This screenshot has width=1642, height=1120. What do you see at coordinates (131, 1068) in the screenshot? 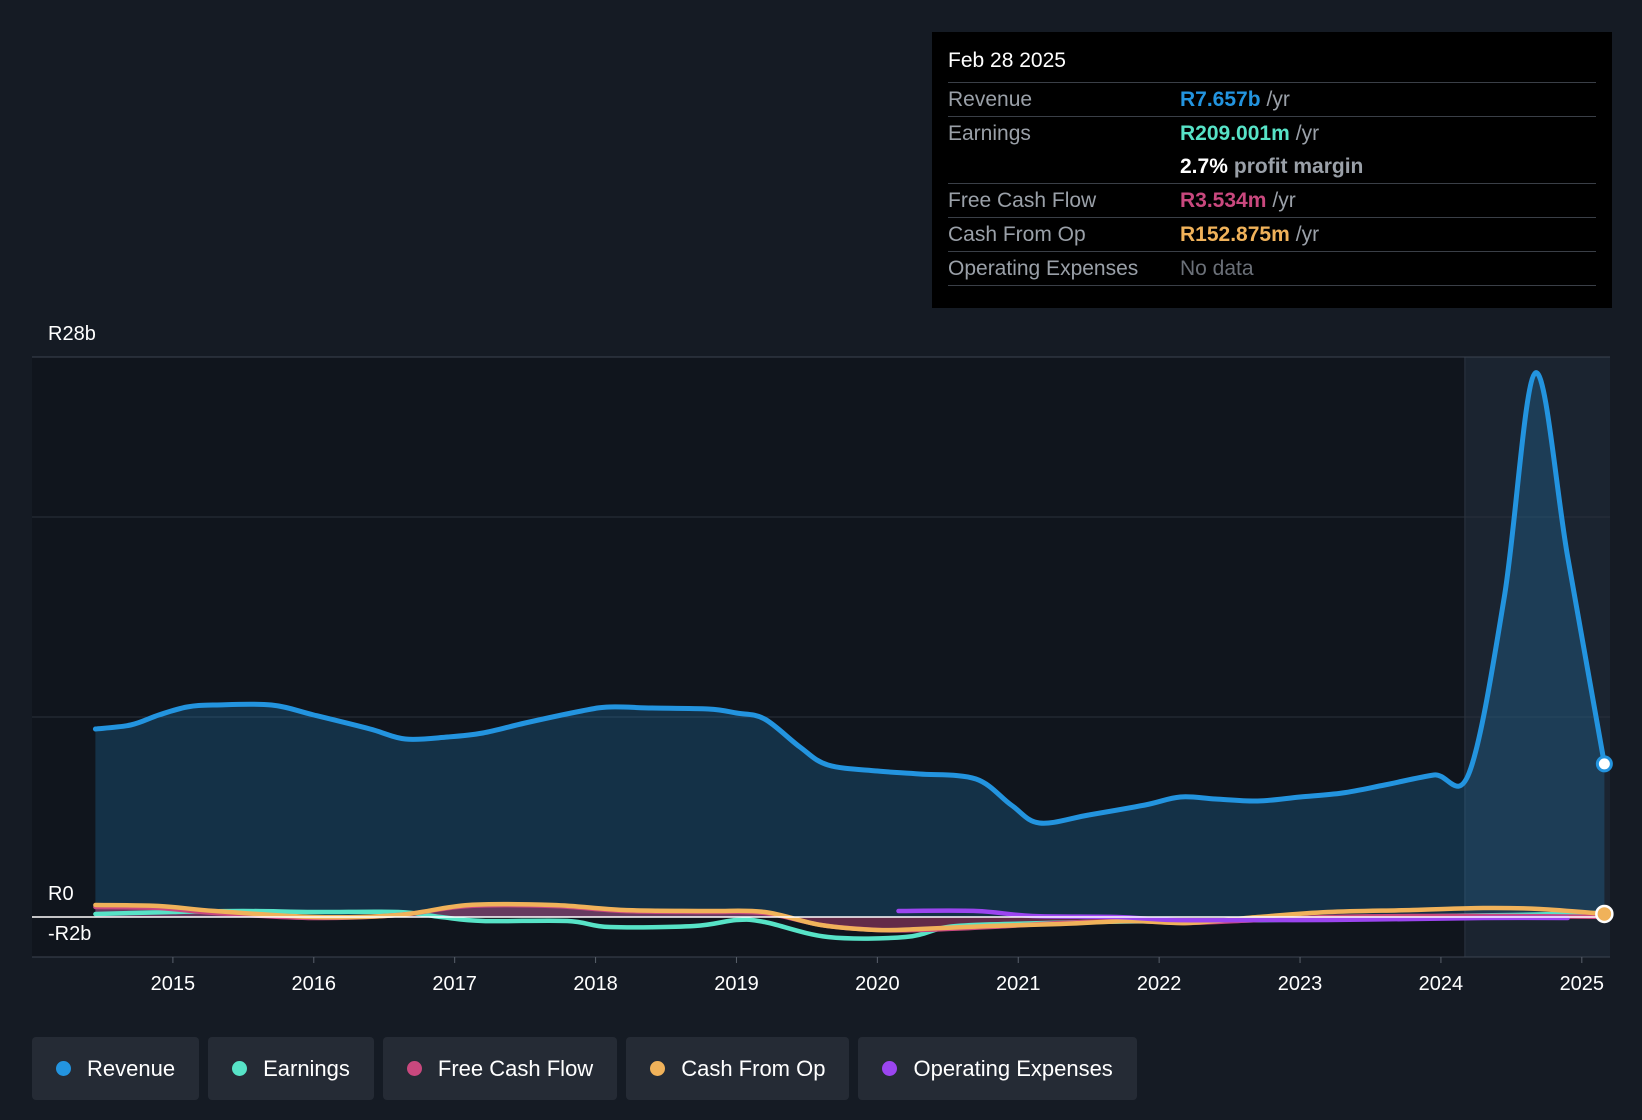
I see `legend-label: Revenue` at bounding box center [131, 1068].